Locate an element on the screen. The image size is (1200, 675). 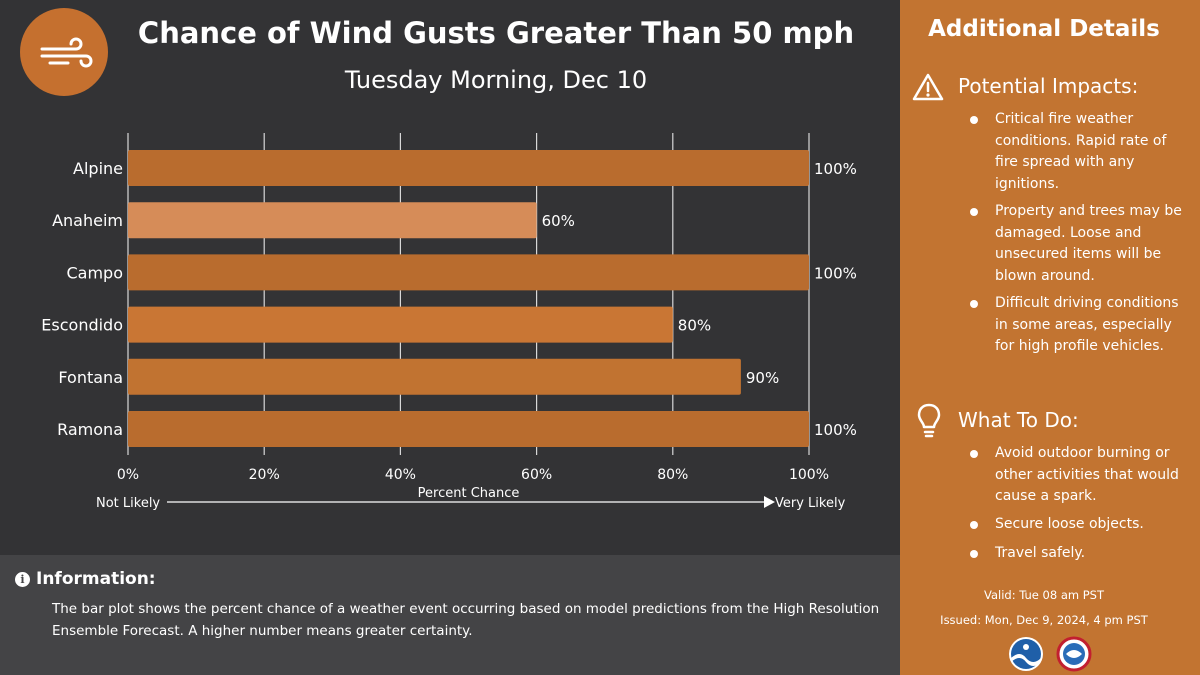
agency-logos is located at coordinates (1050, 654).